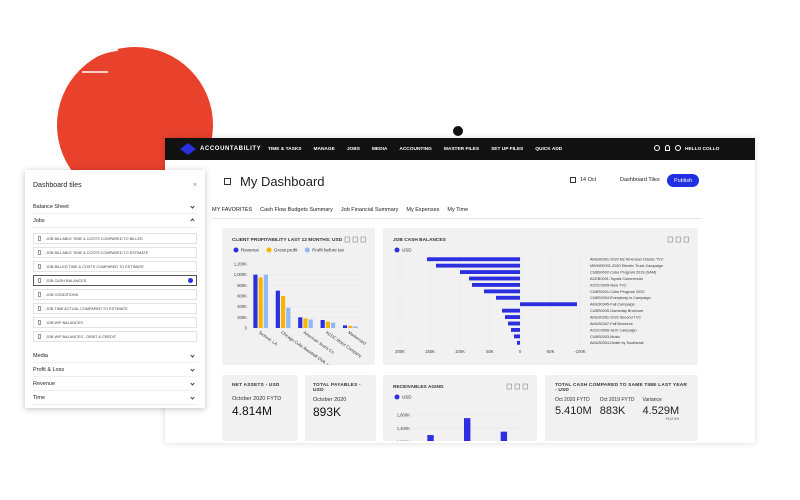 This screenshot has height=500, width=800. What do you see at coordinates (617, 292) in the screenshot?
I see `y-tick-label: CUBS0001-Cube Program 2020` at bounding box center [617, 292].